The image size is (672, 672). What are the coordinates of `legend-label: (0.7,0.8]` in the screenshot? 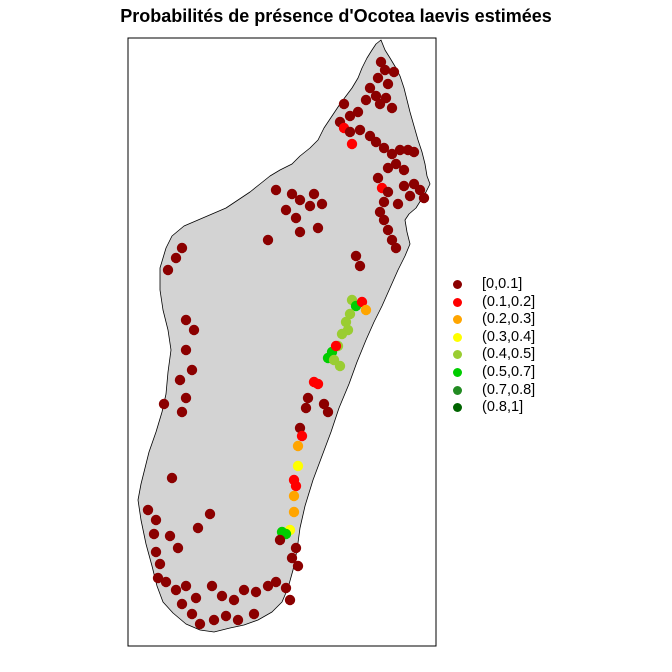 It's located at (509, 389).